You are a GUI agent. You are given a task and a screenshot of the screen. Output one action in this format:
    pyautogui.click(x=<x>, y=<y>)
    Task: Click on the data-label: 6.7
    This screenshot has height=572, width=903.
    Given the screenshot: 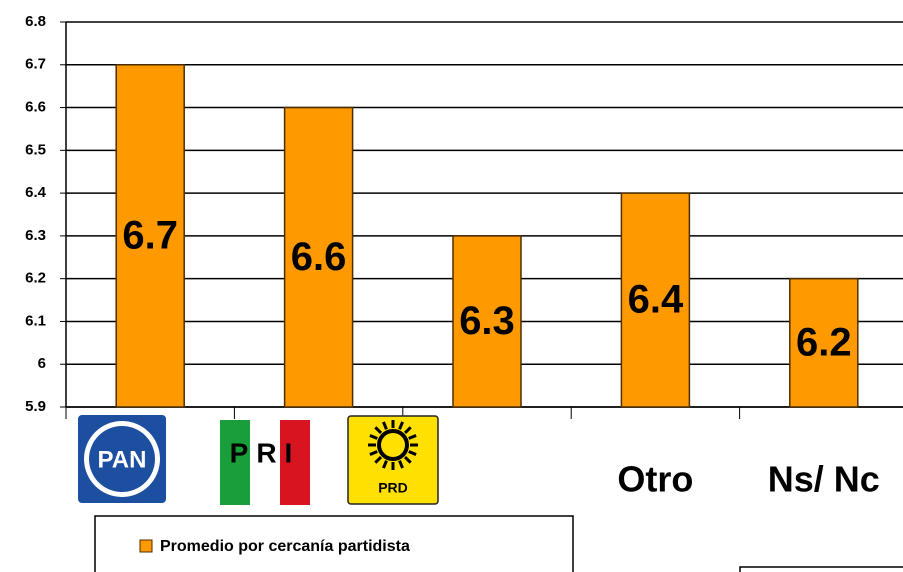 What is the action you would take?
    pyautogui.click(x=150, y=235)
    